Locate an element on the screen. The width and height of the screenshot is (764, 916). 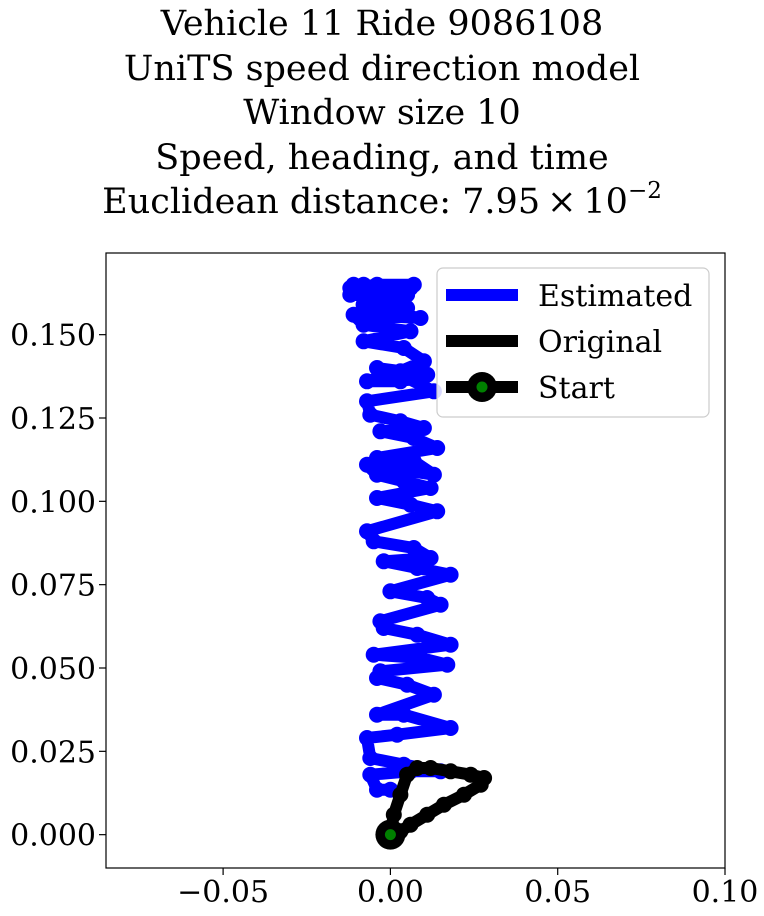
x-tick-label: 0.10 is located at coordinates (725, 892).